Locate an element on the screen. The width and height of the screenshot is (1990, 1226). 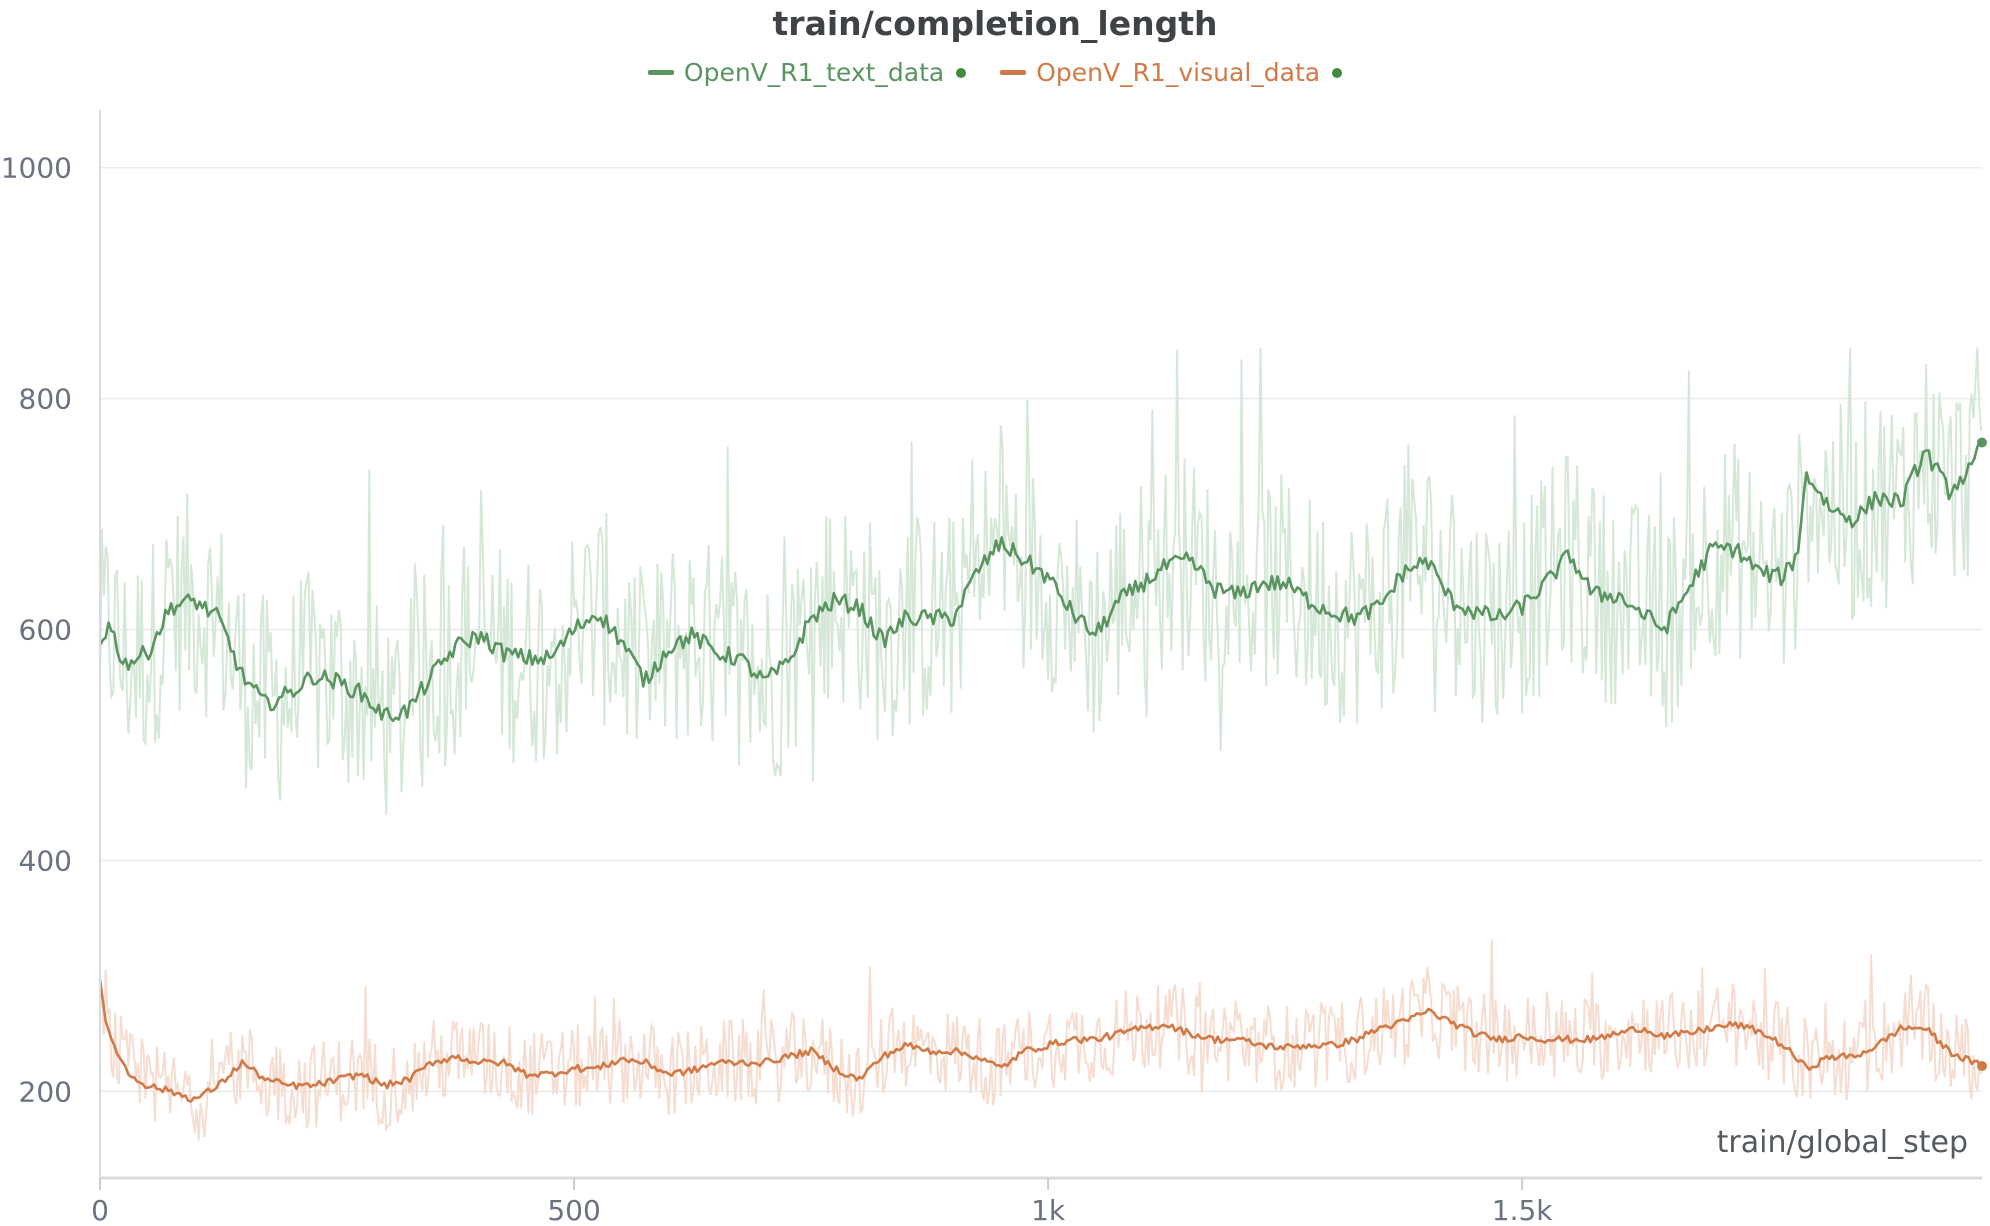
y-tick-label-800: 800 is located at coordinates (45, 399).